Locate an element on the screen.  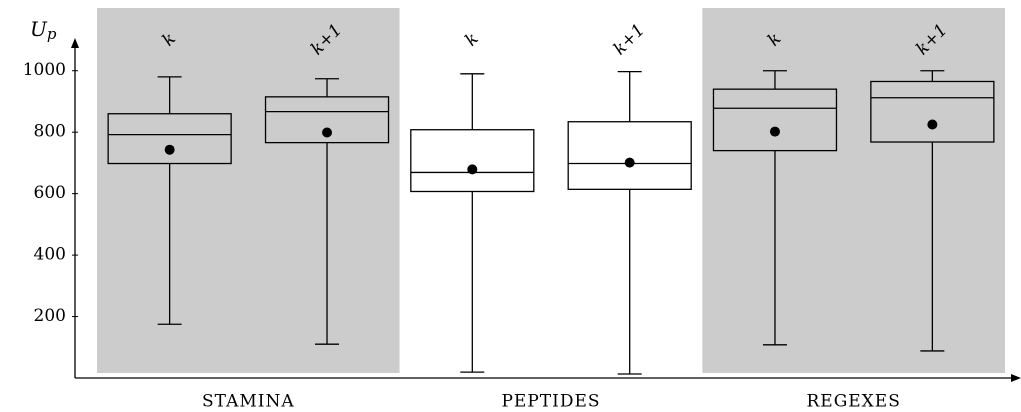
group-label: REGEXES is located at coordinates (853, 402).